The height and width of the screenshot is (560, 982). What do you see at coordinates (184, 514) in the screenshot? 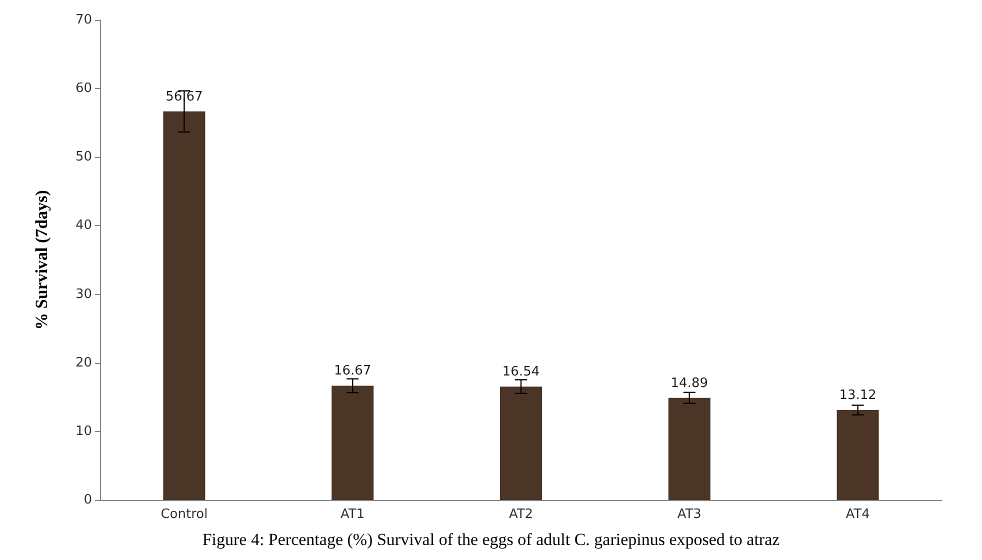
I see `x-tick-label: Control` at bounding box center [184, 514].